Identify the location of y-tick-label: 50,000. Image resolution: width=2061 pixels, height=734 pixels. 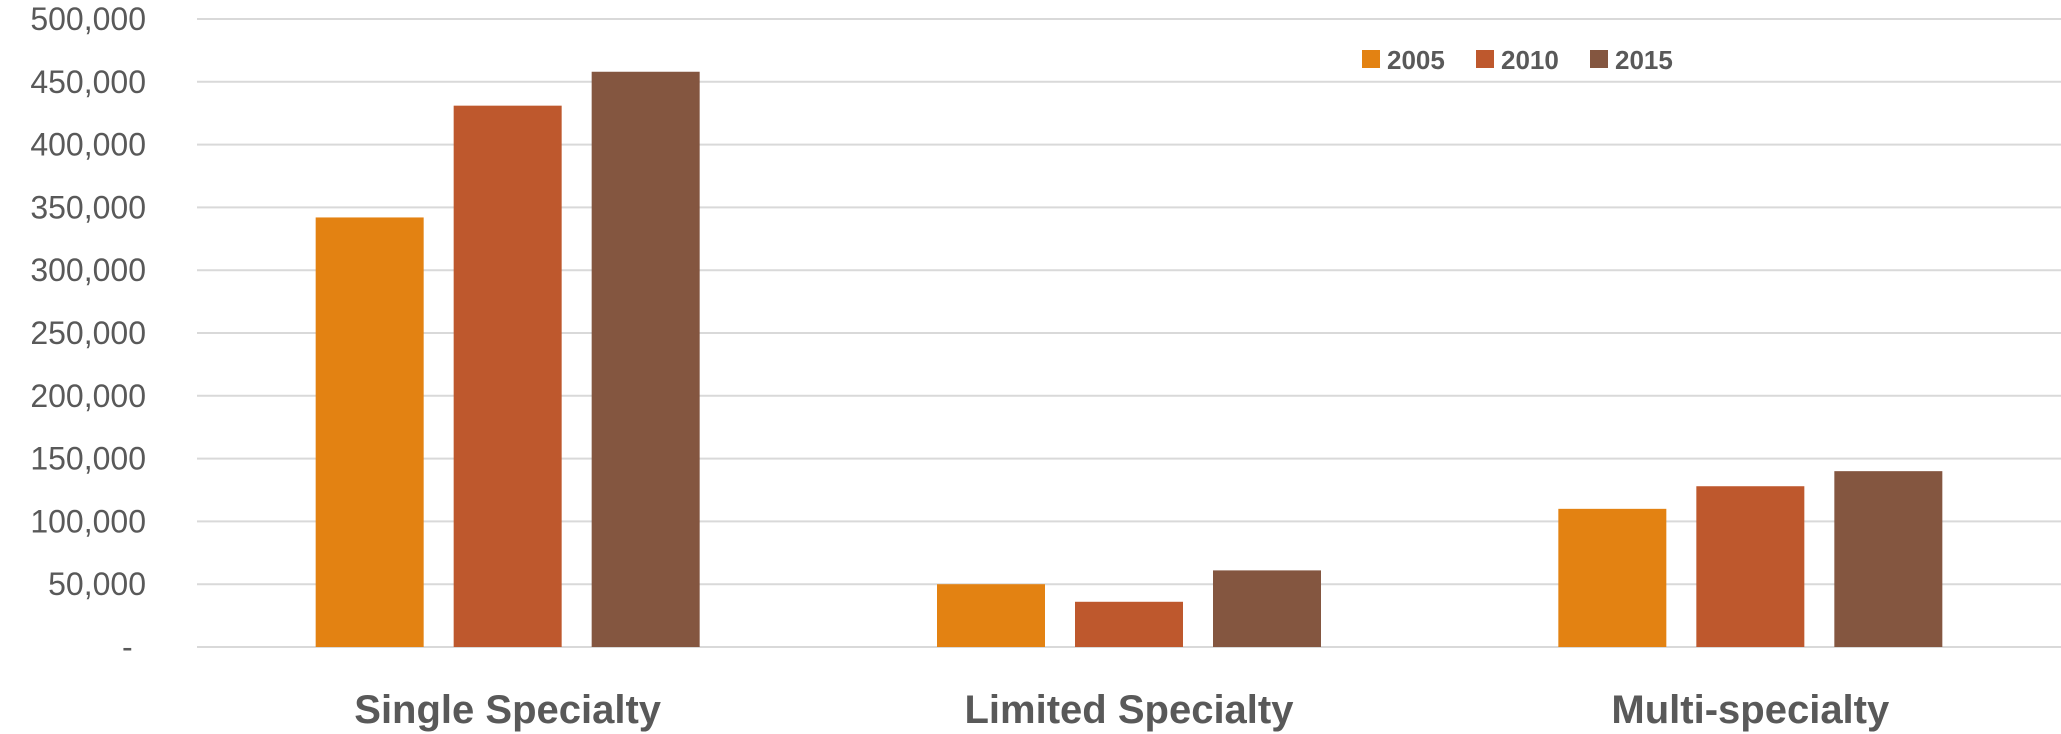
(97, 584).